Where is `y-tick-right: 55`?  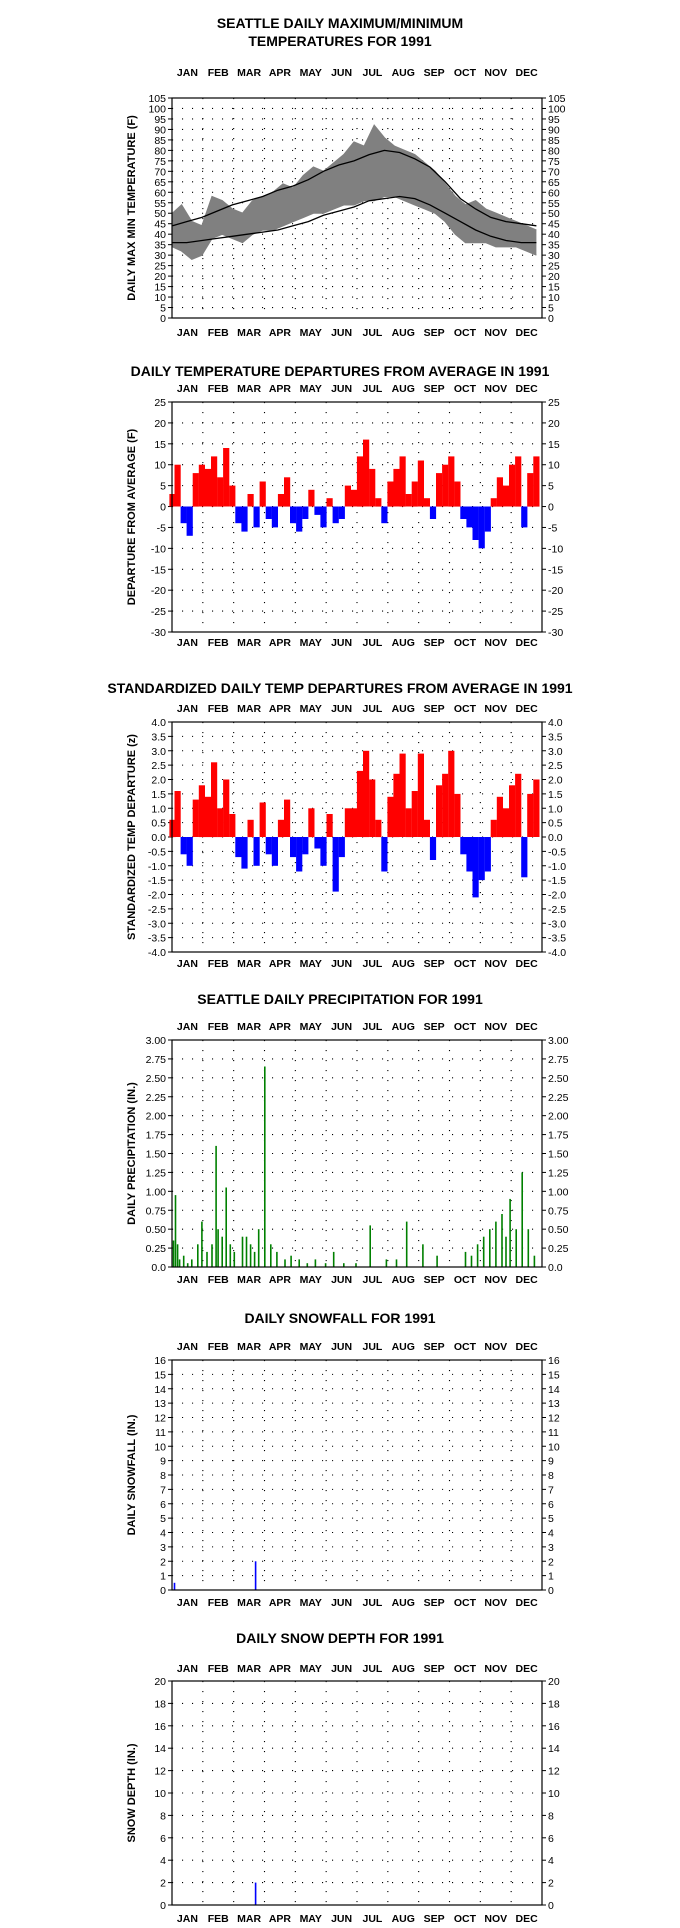
y-tick-right: 55 is located at coordinates (554, 204).